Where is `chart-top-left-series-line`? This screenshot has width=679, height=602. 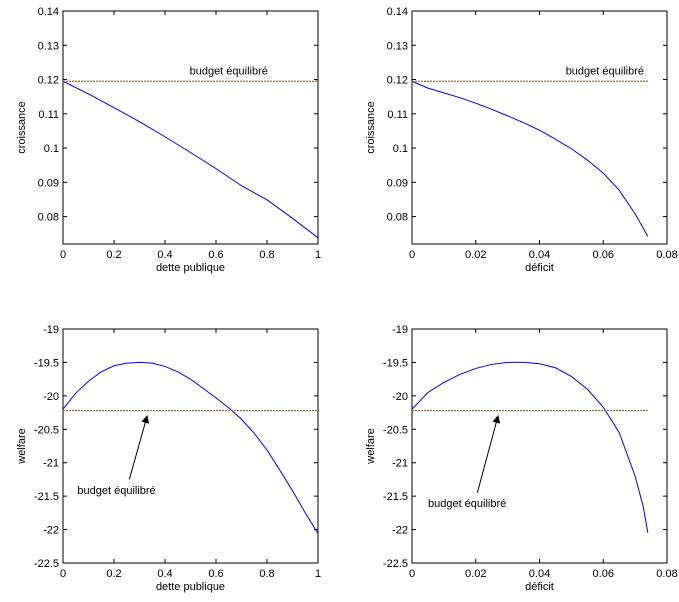
chart-top-left-series-line is located at coordinates (190, 159).